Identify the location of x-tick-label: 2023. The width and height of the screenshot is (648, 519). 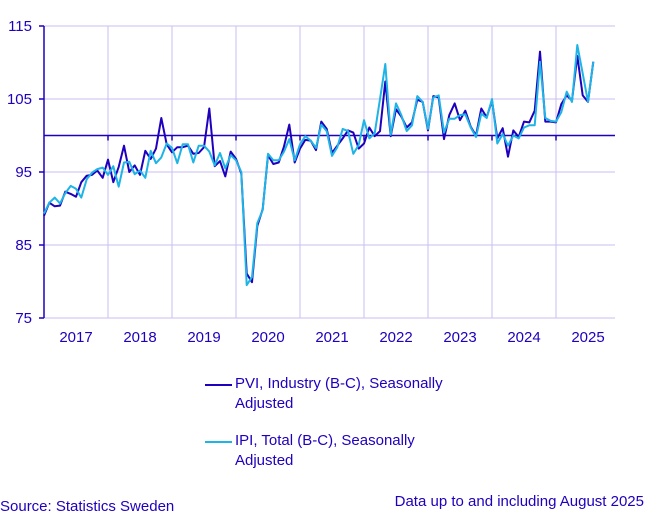
(459, 337).